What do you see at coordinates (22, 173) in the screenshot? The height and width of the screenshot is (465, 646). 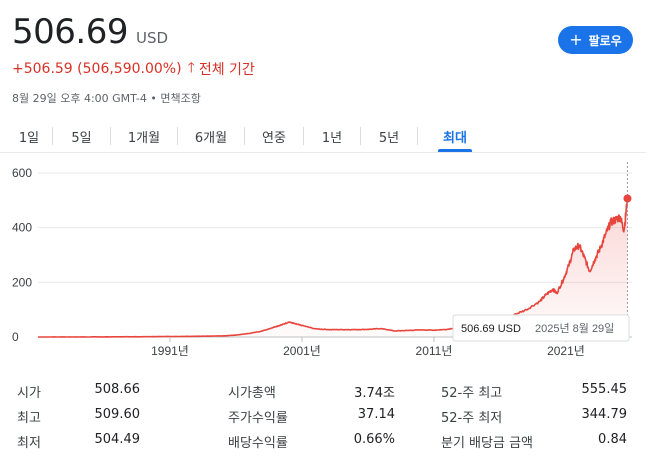 I see `y-tick-label: 600` at bounding box center [22, 173].